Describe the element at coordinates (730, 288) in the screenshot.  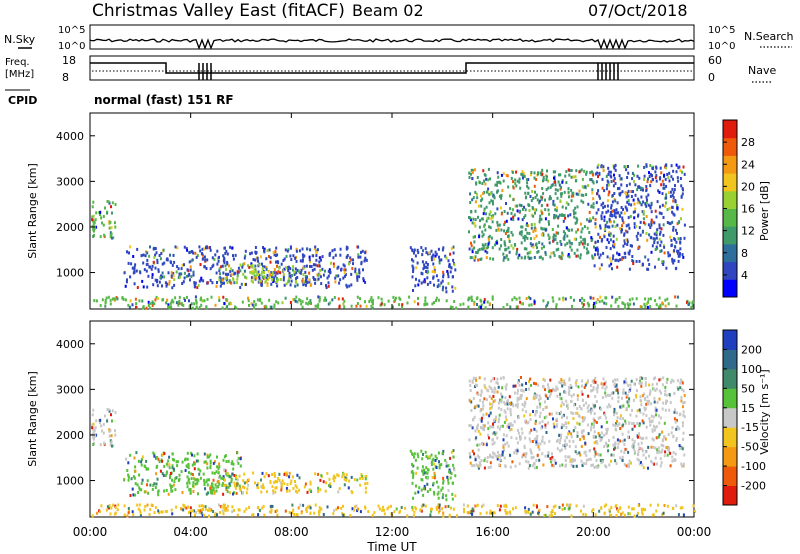
I see `colorbar-swatch` at that location.